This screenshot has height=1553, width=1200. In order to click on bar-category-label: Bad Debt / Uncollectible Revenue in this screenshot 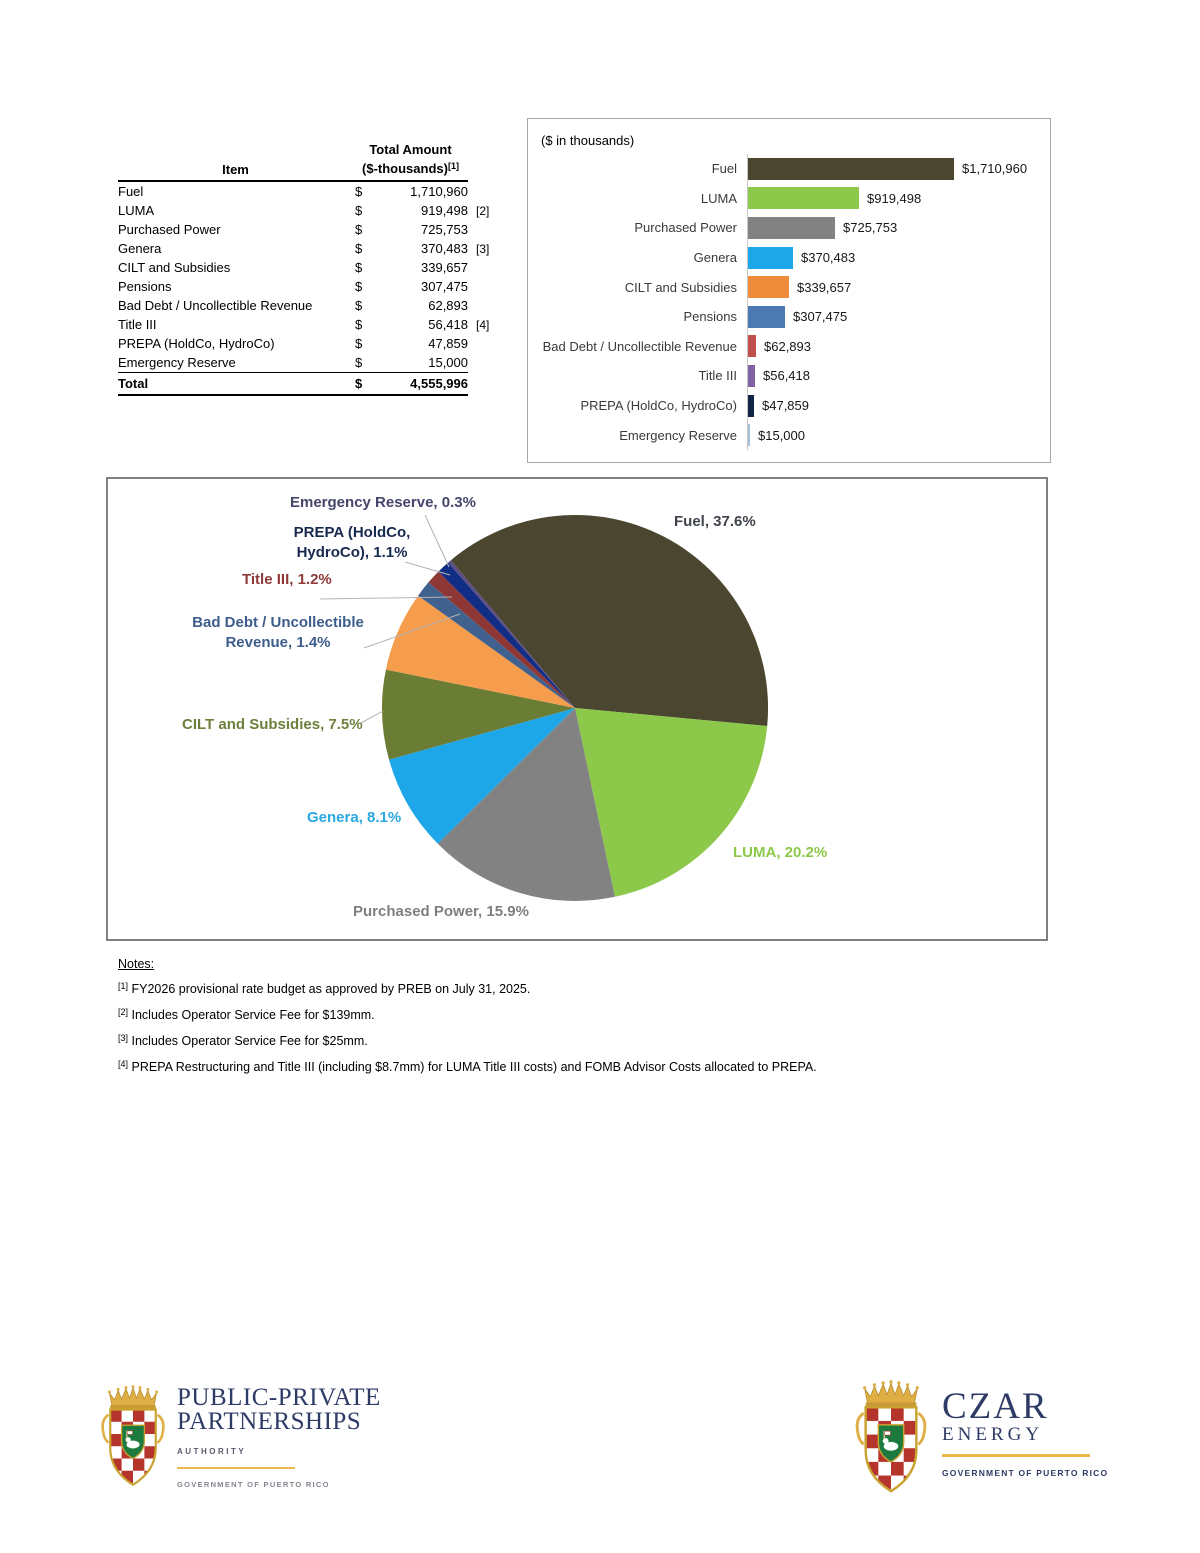, I will do `click(639, 346)`.